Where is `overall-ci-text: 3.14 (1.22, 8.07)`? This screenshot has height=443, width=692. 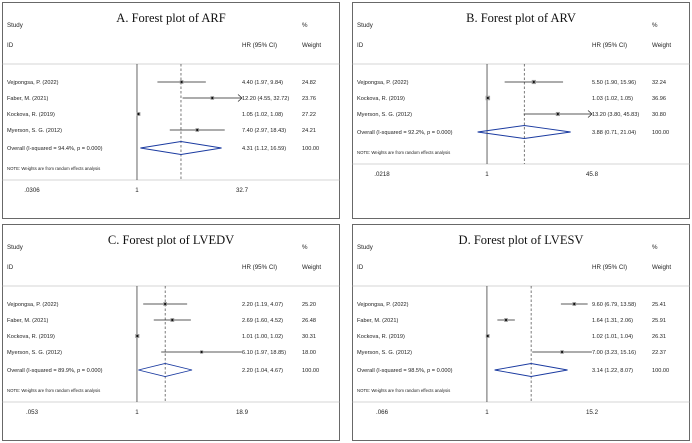 overall-ci-text: 3.14 (1.22, 8.07) is located at coordinates (612, 371).